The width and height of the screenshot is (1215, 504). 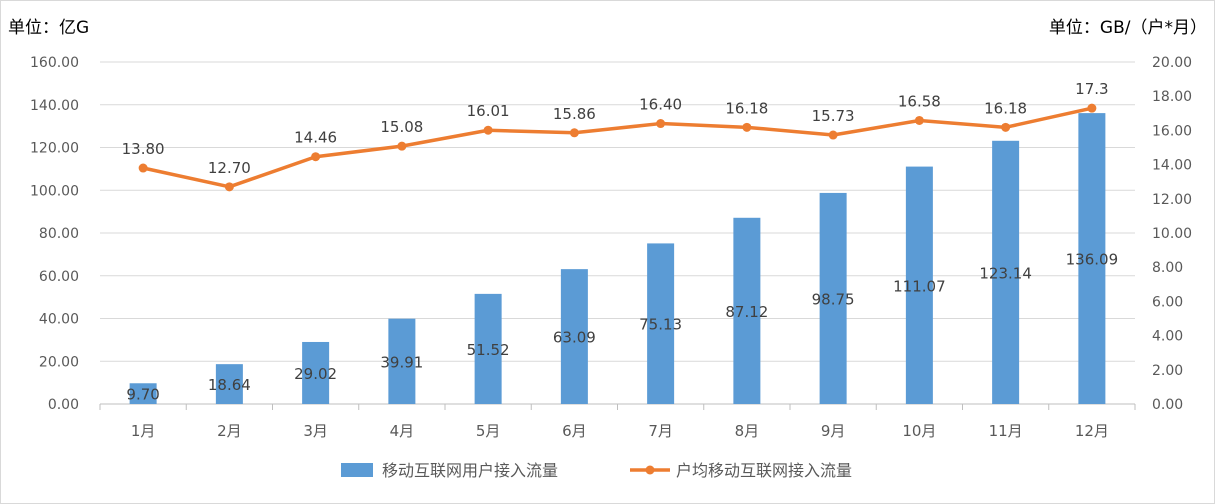 I want to click on x-tick-label: 7月, so click(x=660, y=431).